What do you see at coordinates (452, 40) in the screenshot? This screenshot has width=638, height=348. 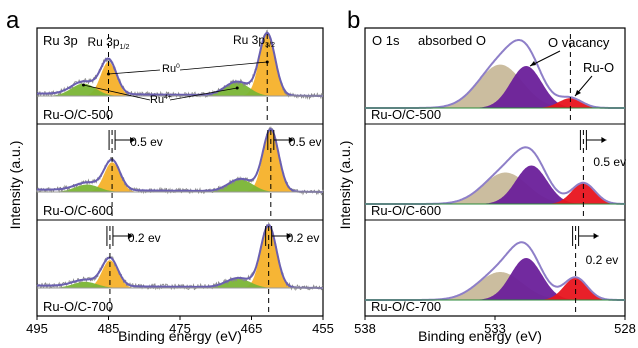 I see `absorbed-o-label: absorbed O` at bounding box center [452, 40].